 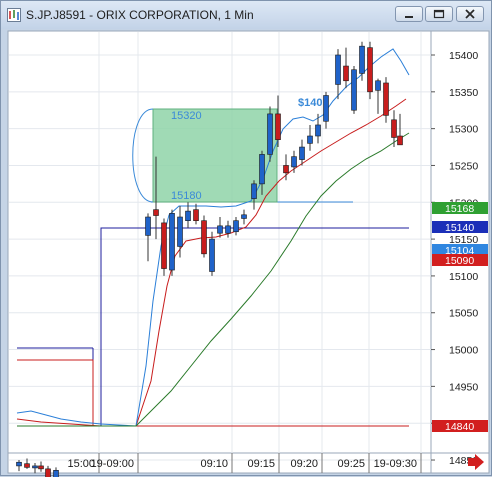 What do you see at coordinates (476, 462) in the screenshot?
I see `scroll-right-arrow-icon` at bounding box center [476, 462].